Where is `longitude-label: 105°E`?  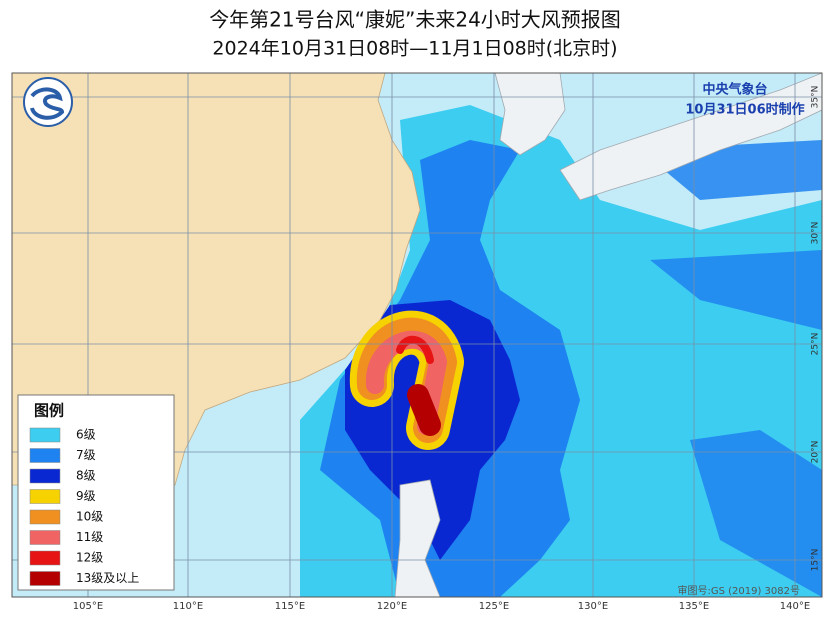
longitude-label: 105°E is located at coordinates (88, 606).